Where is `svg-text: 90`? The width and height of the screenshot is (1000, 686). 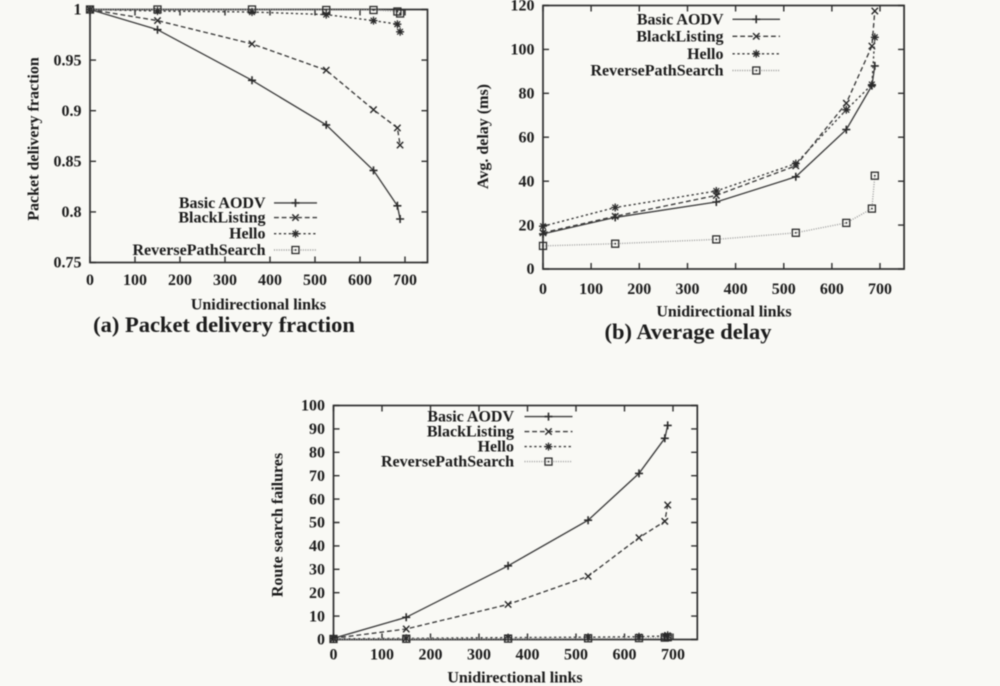
svg-text: 90 is located at coordinates (317, 429).